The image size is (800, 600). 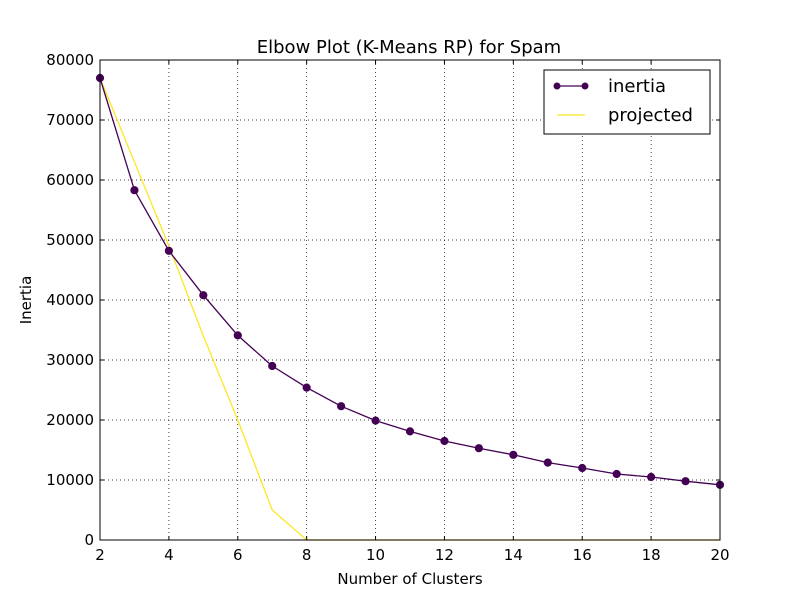 What do you see at coordinates (650, 115) in the screenshot?
I see `legend-projected-label: projected` at bounding box center [650, 115].